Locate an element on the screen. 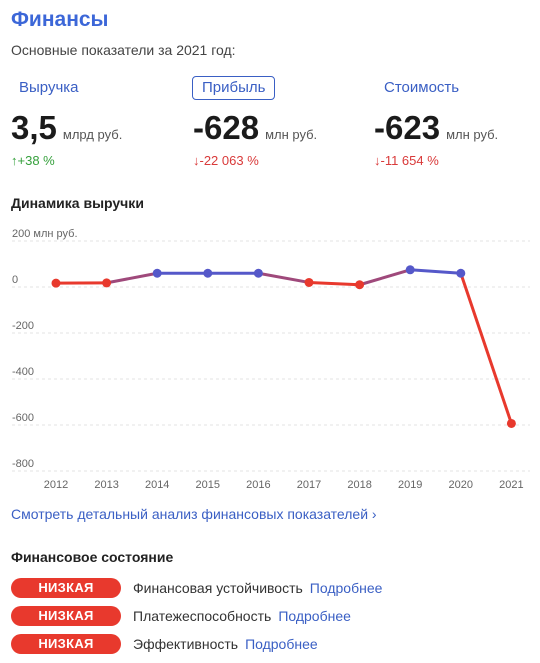 This screenshot has height=663, width=540. x-tick-label: 2014 is located at coordinates (157, 485).